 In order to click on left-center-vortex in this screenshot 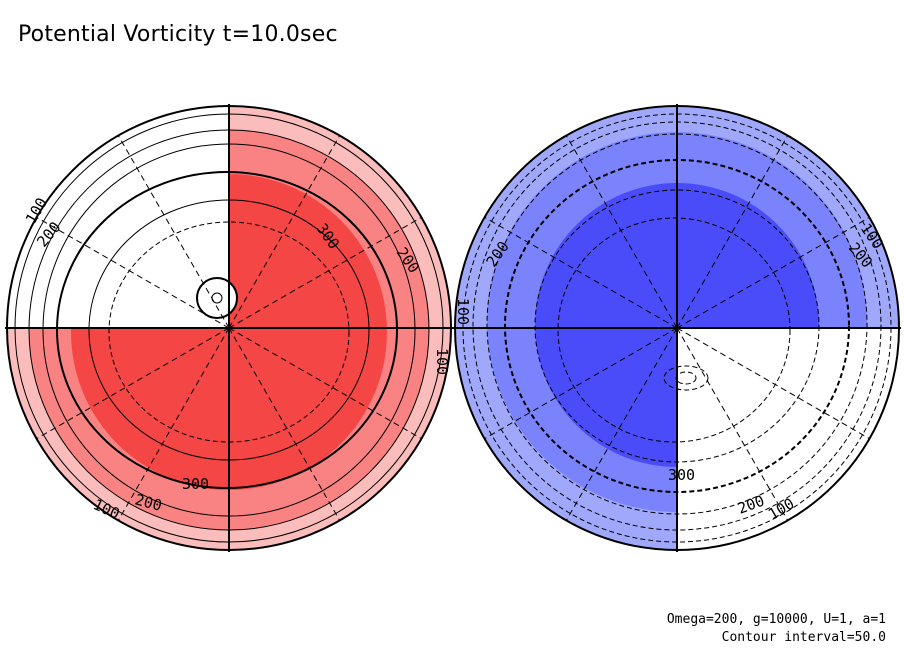, I will do `click(217, 298)`.